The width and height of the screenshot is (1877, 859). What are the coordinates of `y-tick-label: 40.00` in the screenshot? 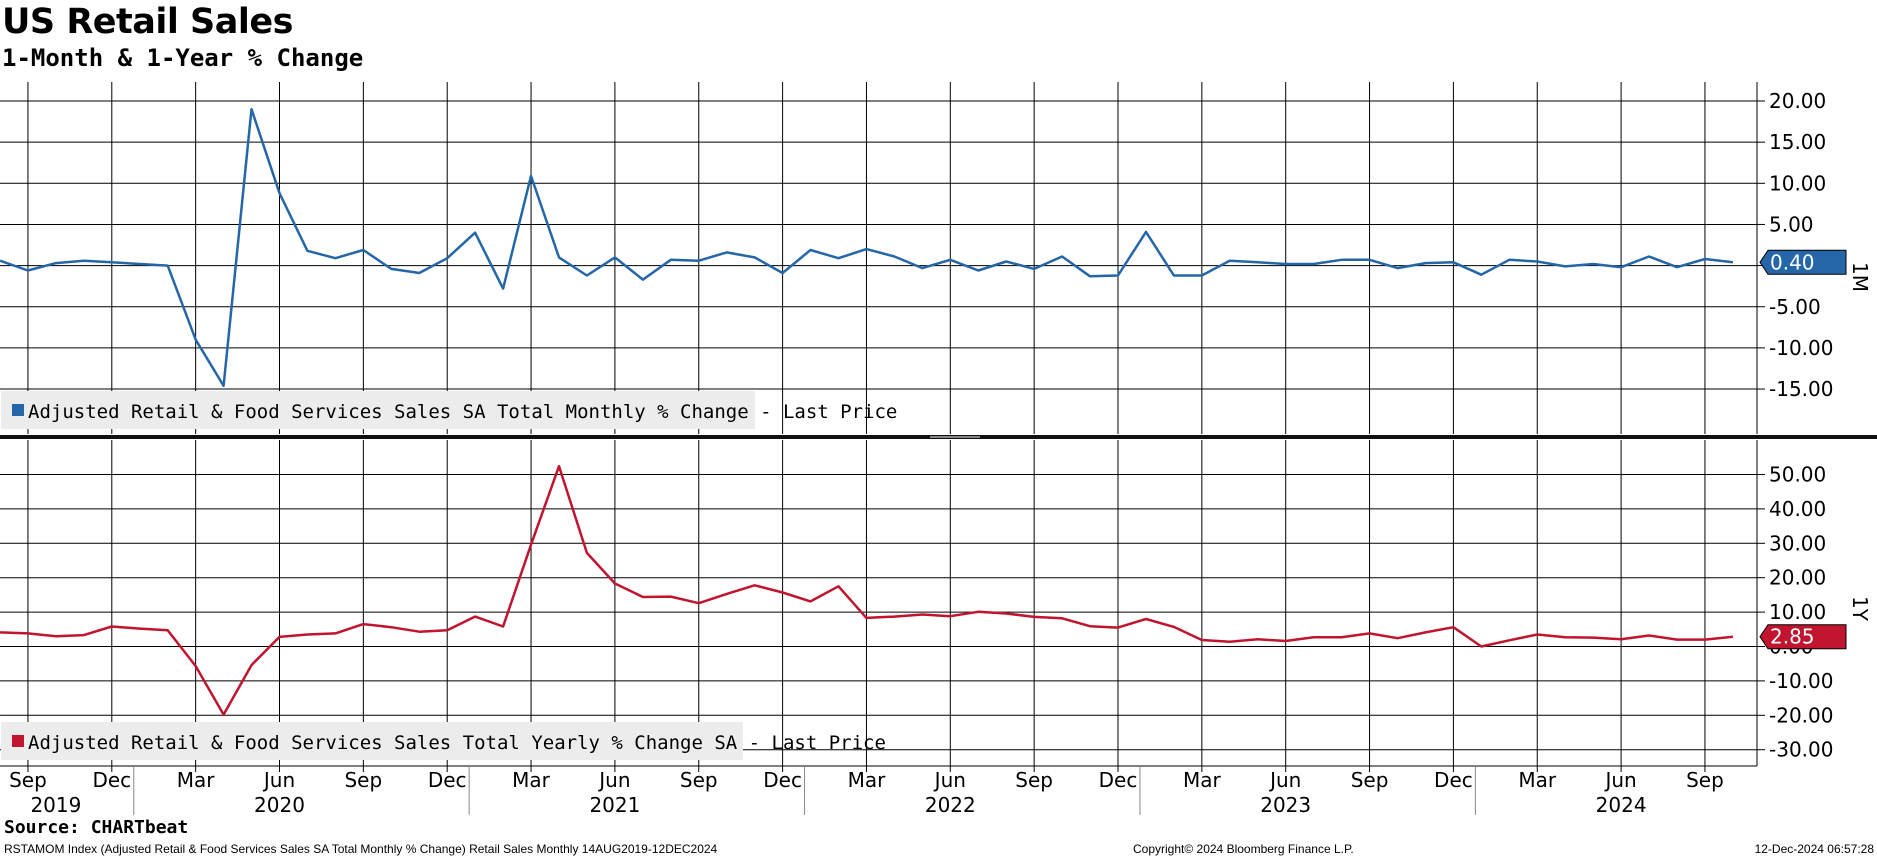 It's located at (1797, 509).